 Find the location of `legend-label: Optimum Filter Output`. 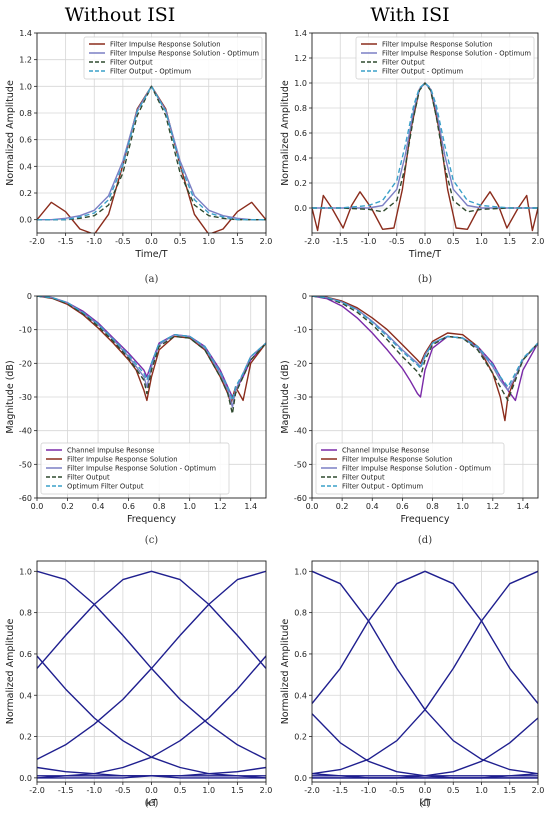

legend-label: Optimum Filter Output is located at coordinates (105, 487).